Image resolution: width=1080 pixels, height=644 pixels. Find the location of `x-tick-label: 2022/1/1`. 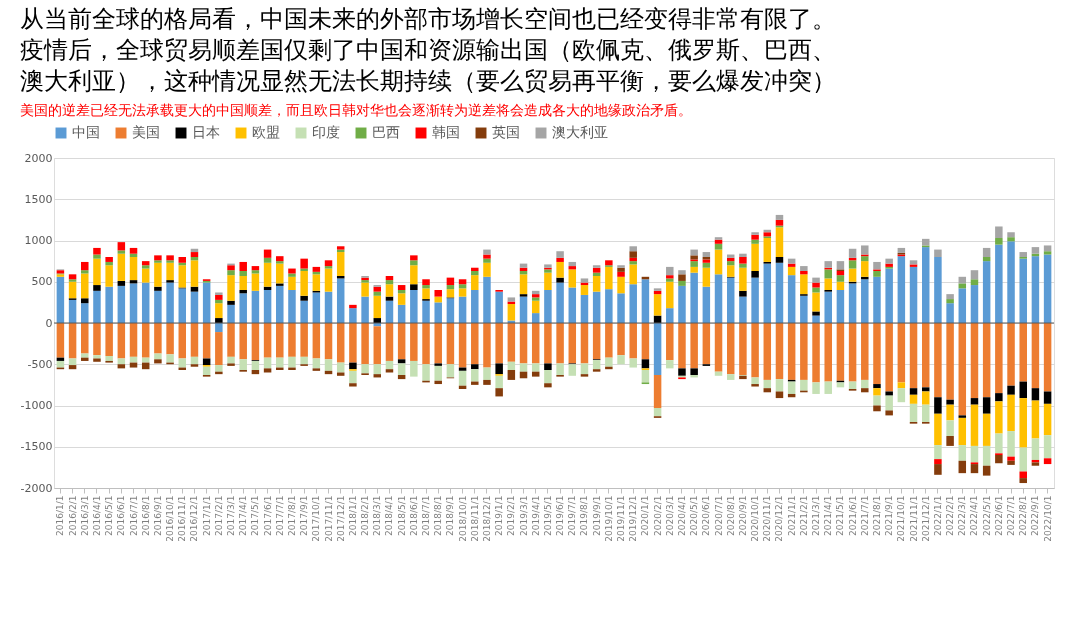

x-tick-label: 2022/1/1 is located at coordinates (937, 515).